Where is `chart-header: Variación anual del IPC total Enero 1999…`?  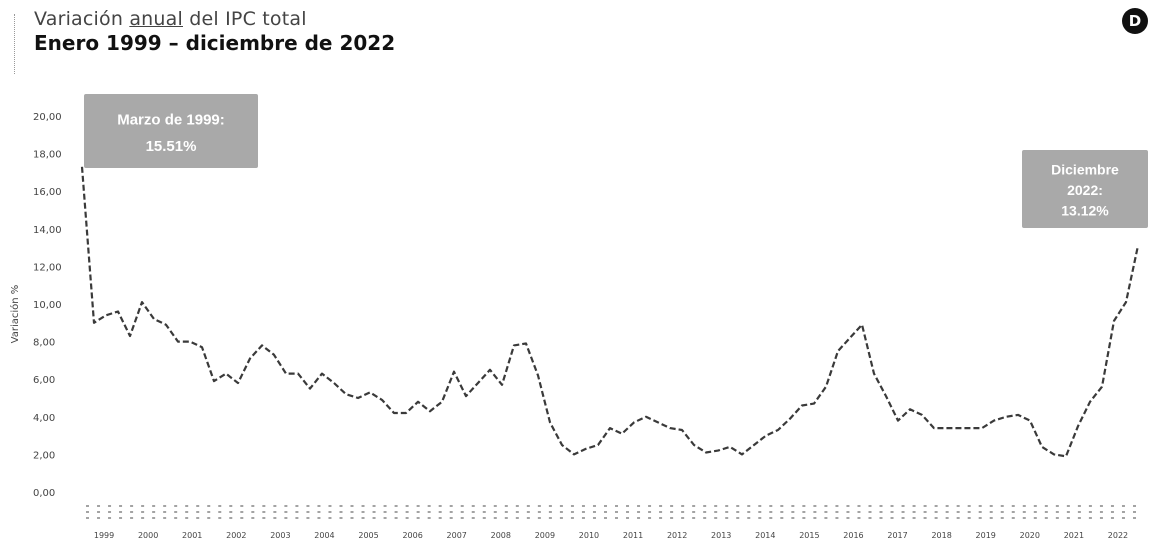 chart-header: Variación anual del IPC total Enero 1999… is located at coordinates (214, 31).